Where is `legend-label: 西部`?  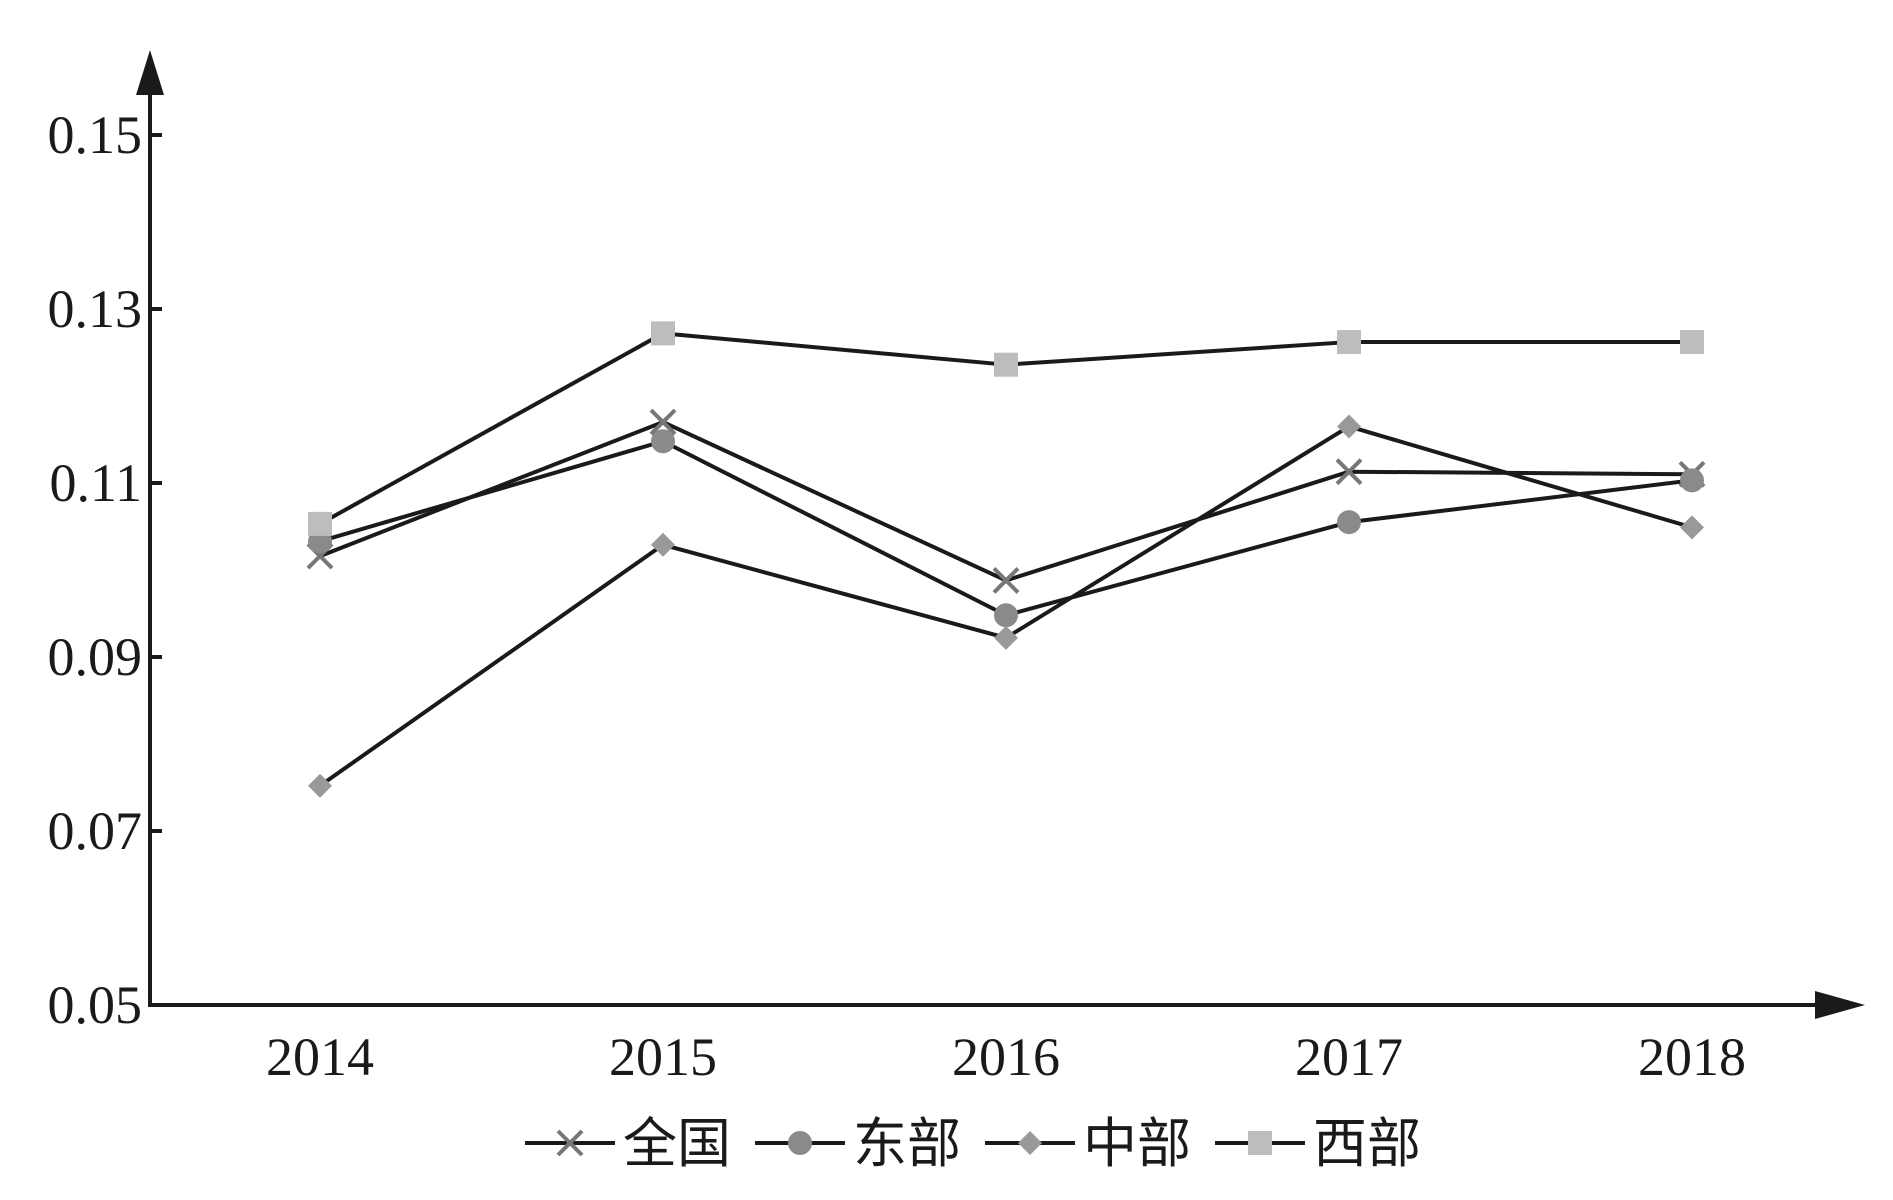
legend-label: 西部 is located at coordinates (1367, 1144).